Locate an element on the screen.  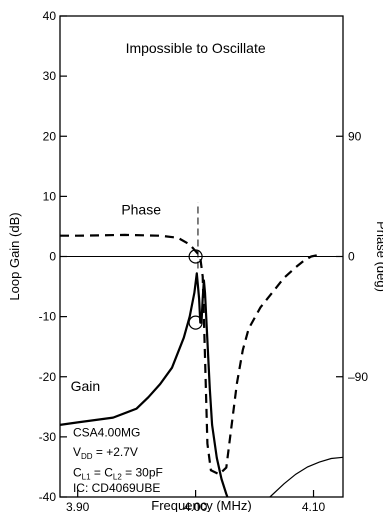
info-line: IC: CD4069UBE is located at coordinates (116, 488).